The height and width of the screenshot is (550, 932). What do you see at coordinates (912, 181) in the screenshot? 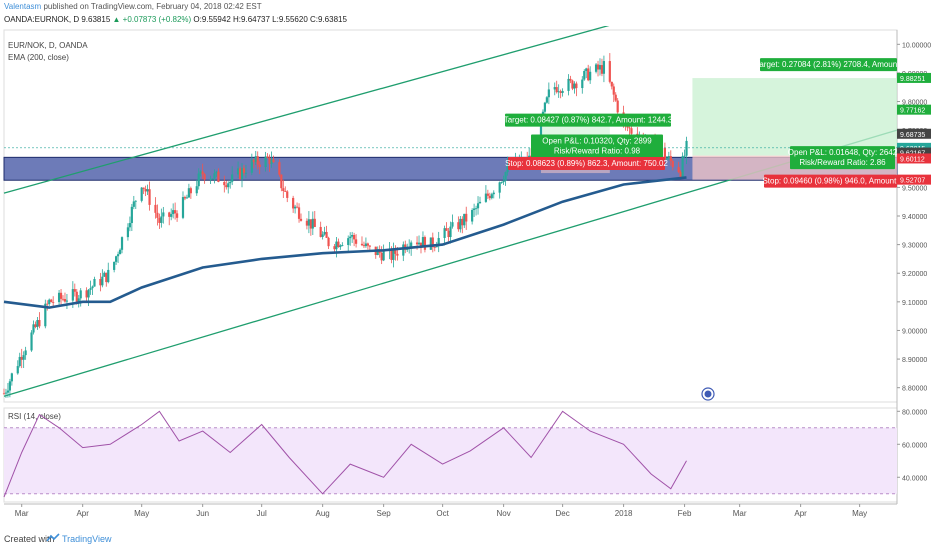
I see `price-tag: 9.52707` at bounding box center [912, 181].